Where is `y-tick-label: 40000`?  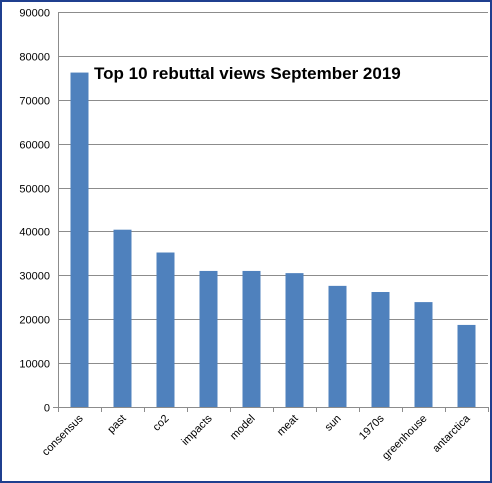
y-tick-label: 40000 is located at coordinates (34, 233).